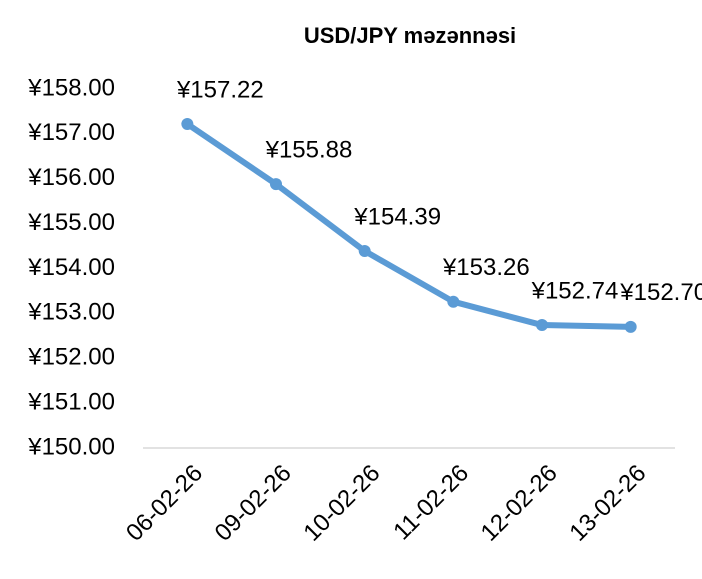  What do you see at coordinates (431, 503) in the screenshot?
I see `x-tick-label: 11-02-26` at bounding box center [431, 503].